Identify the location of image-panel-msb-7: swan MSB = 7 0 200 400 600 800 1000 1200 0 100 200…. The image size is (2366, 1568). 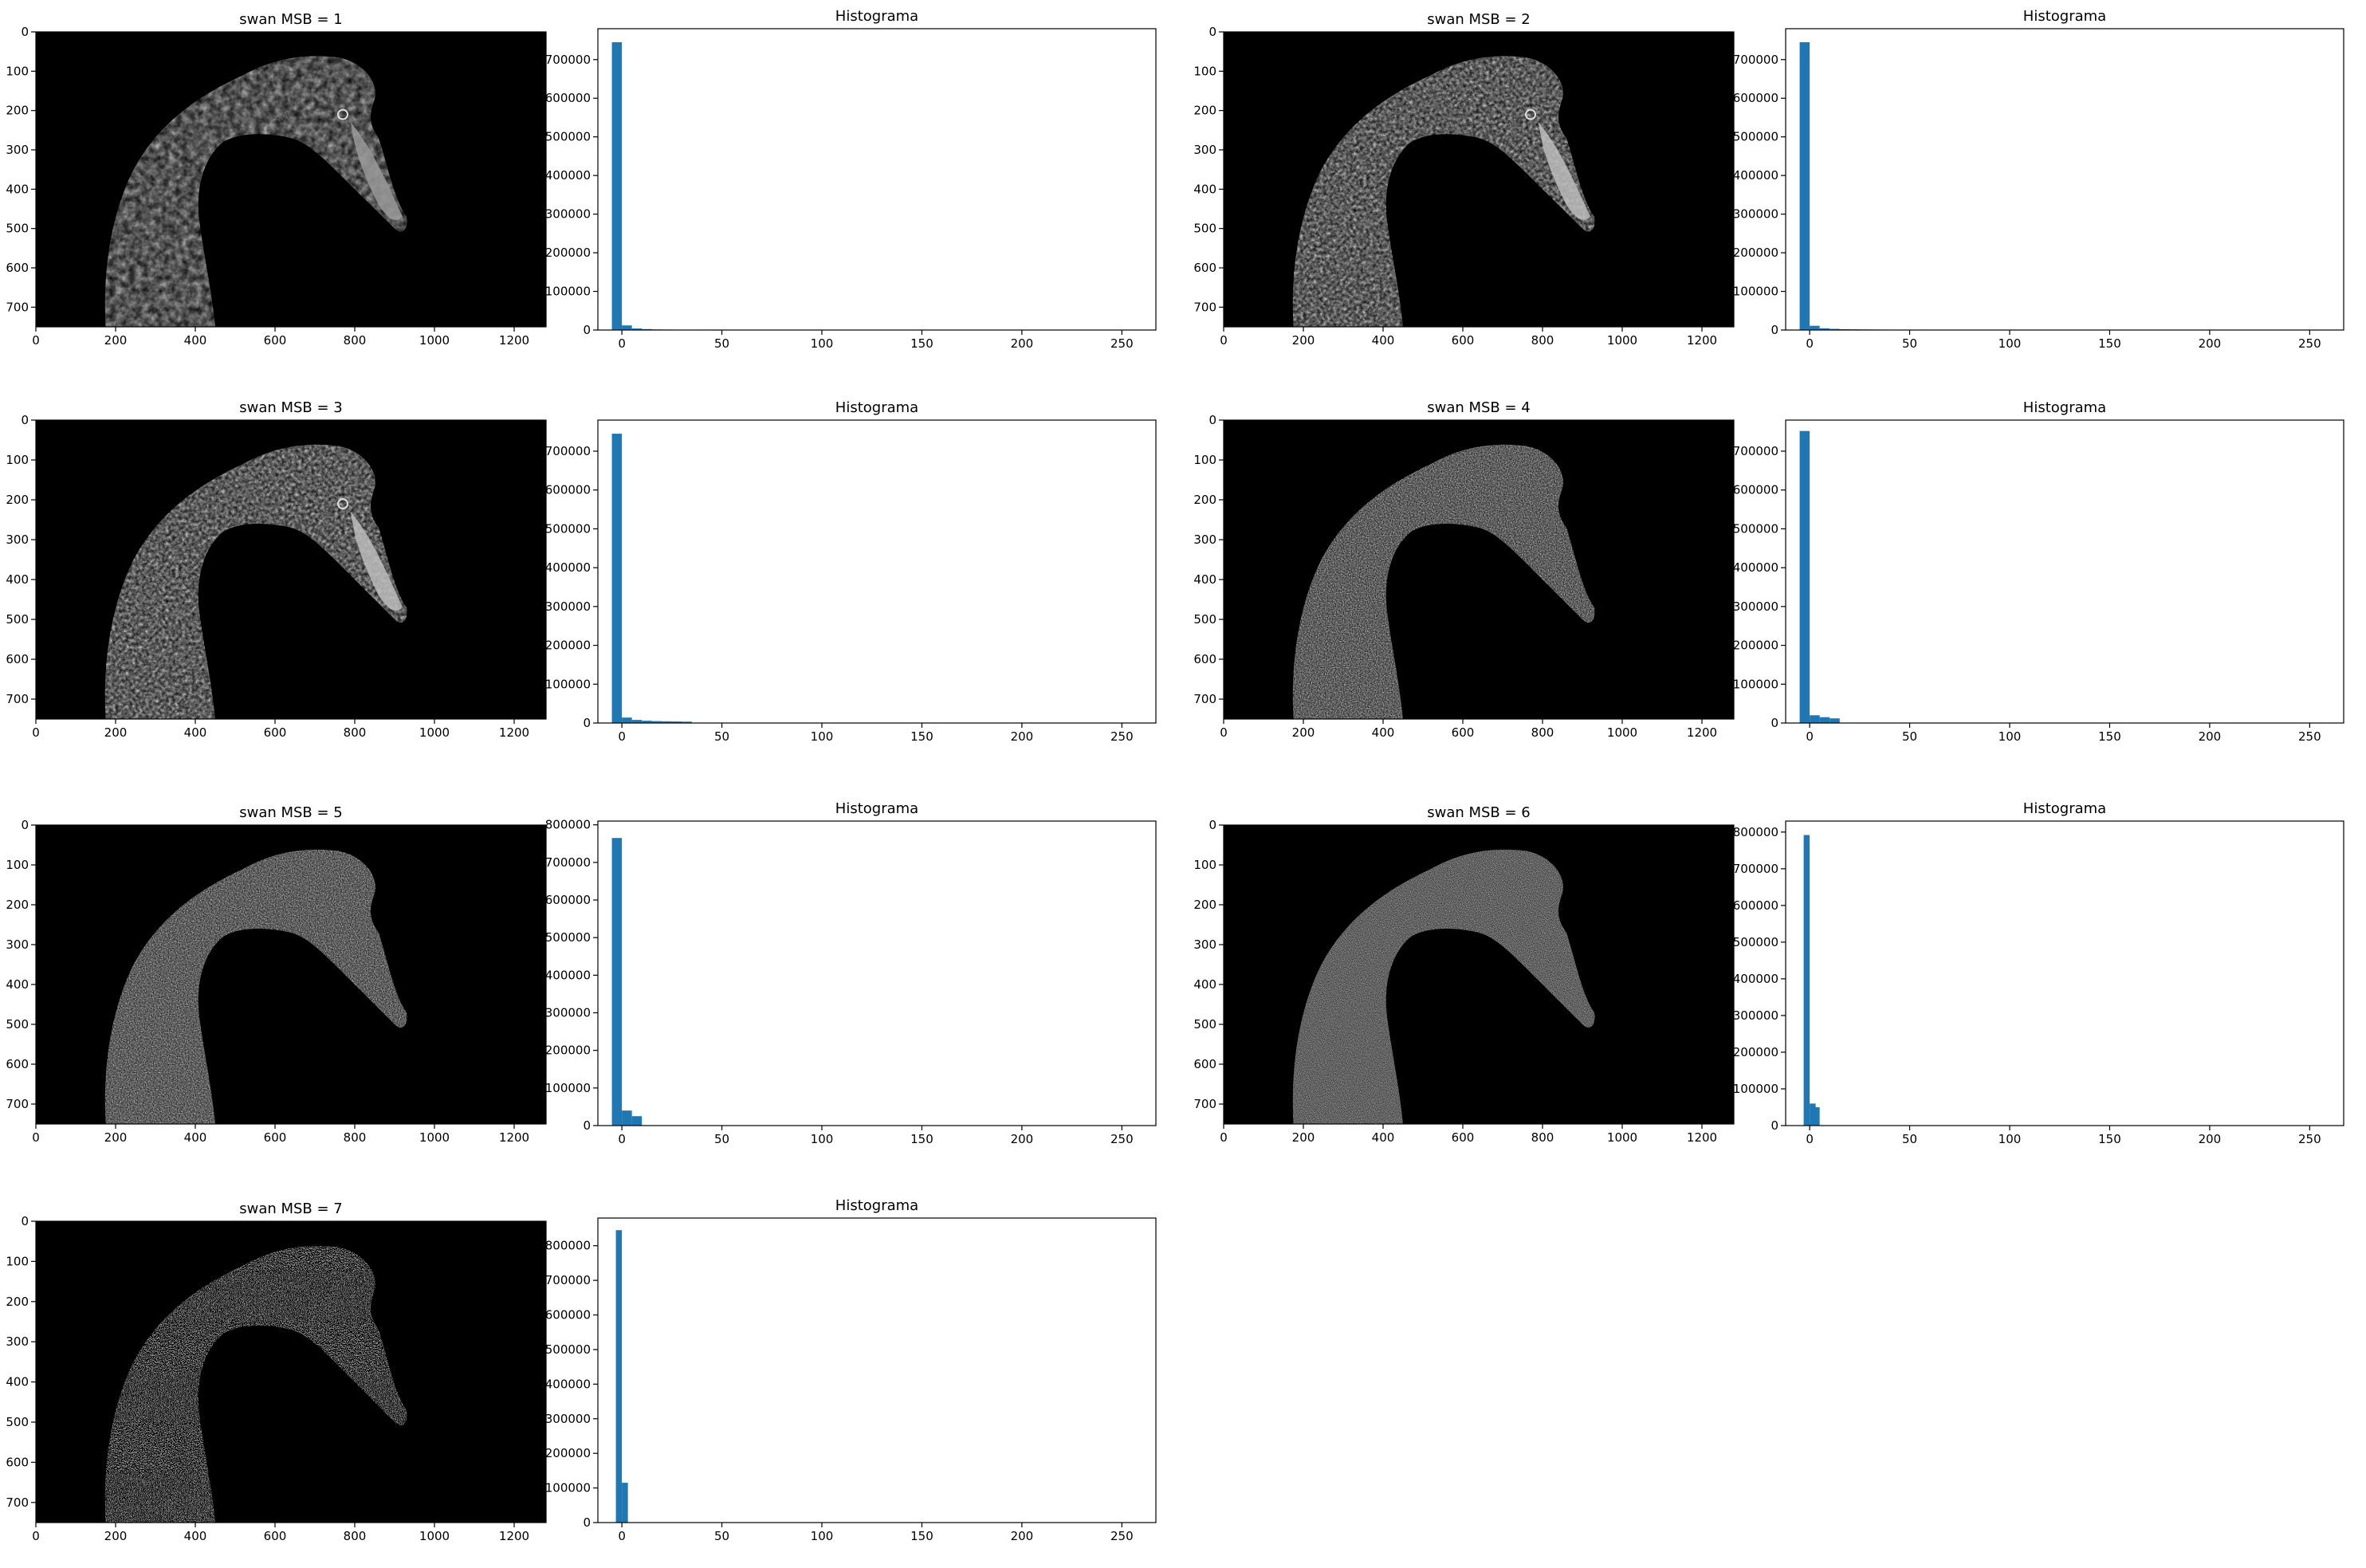
(276, 1372).